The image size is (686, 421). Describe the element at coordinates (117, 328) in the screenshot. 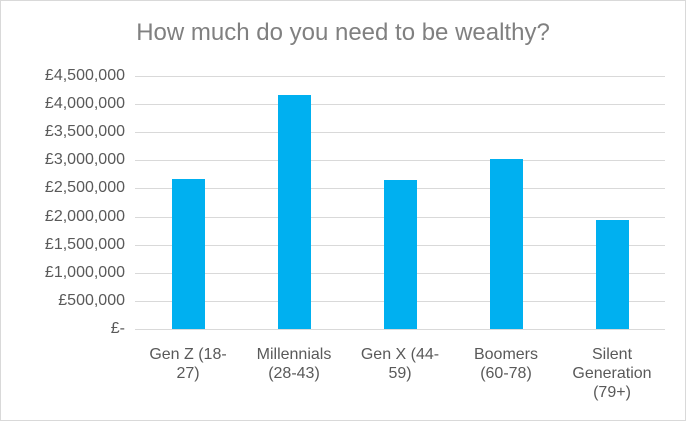

I see `y-tick-label: £-` at that location.